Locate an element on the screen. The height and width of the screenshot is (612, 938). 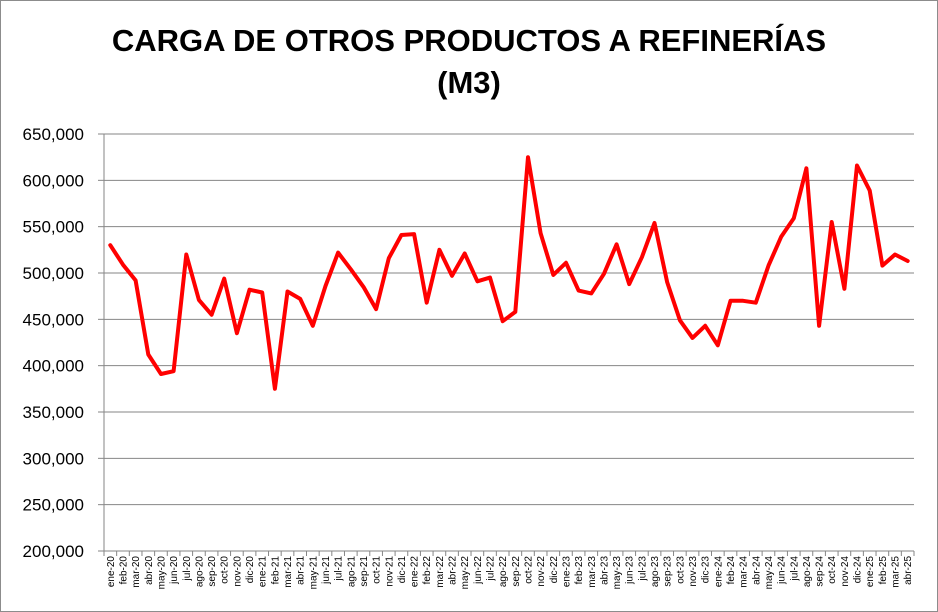
x-tick-label: jul-22 is located at coordinates (491, 569).